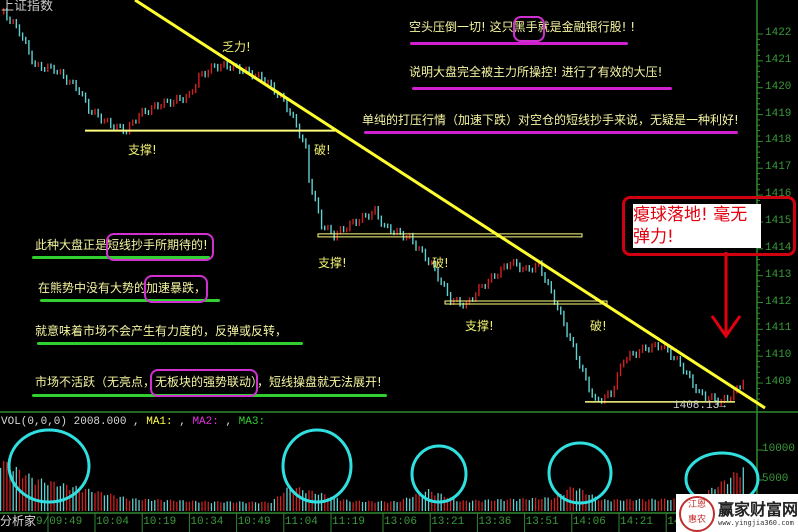 This screenshot has height=532, width=798. Describe the element at coordinates (778, 328) in the screenshot. I see `price-tick-label: 1411` at that location.